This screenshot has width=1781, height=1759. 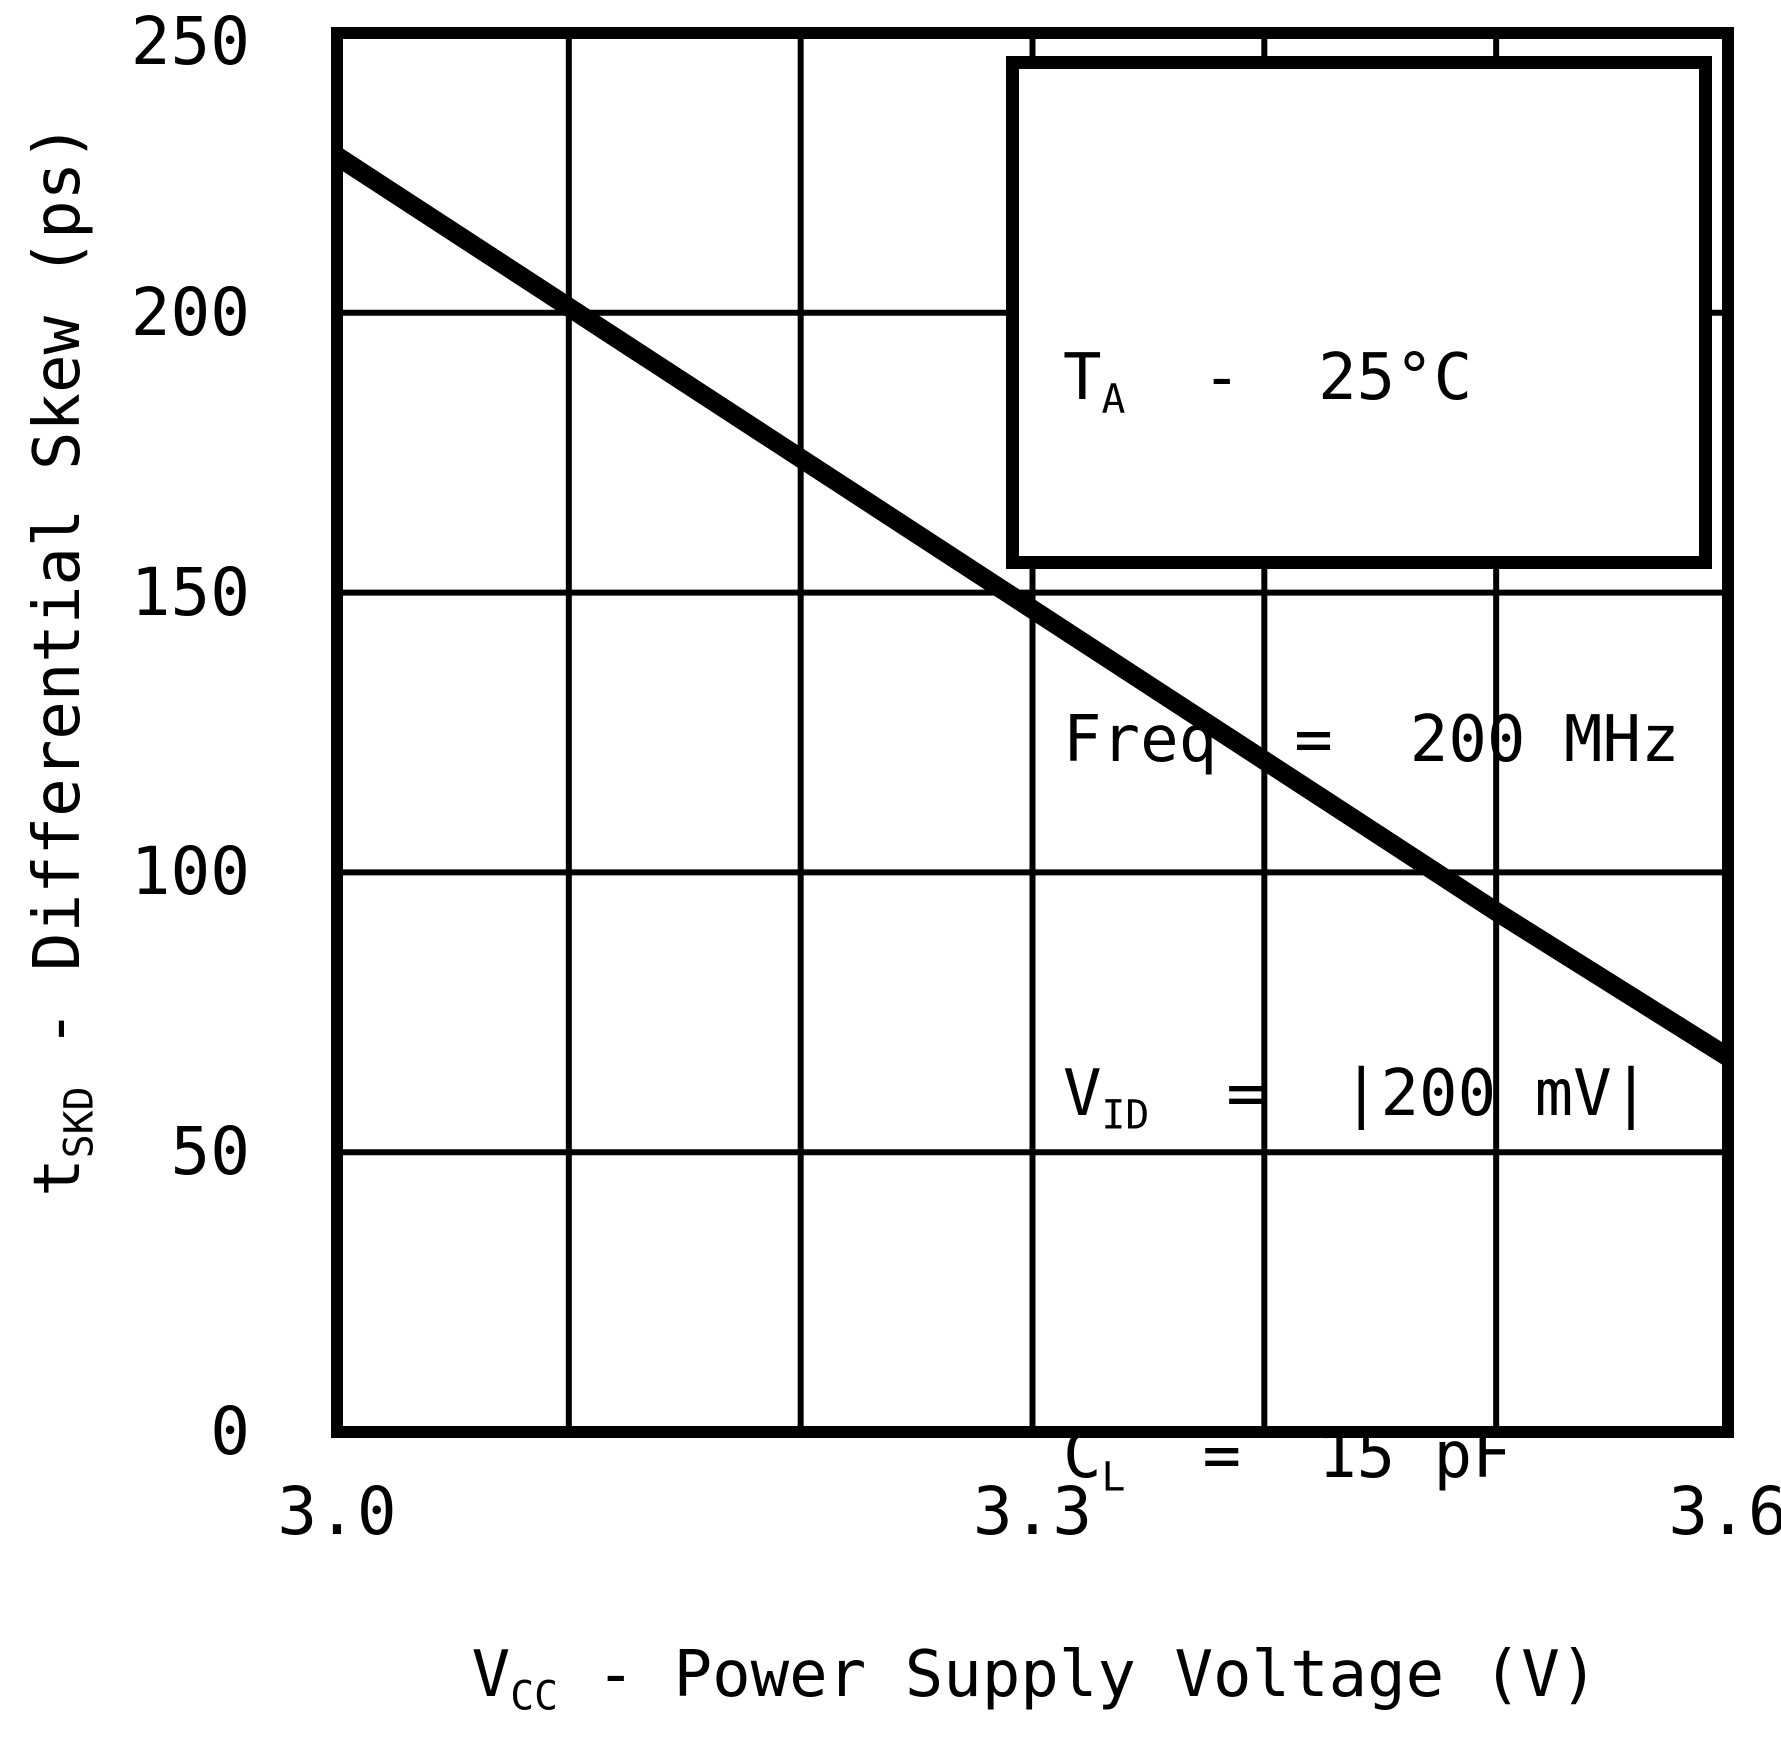 What do you see at coordinates (190, 41) in the screenshot?
I see `y-tick-label: 250` at bounding box center [190, 41].